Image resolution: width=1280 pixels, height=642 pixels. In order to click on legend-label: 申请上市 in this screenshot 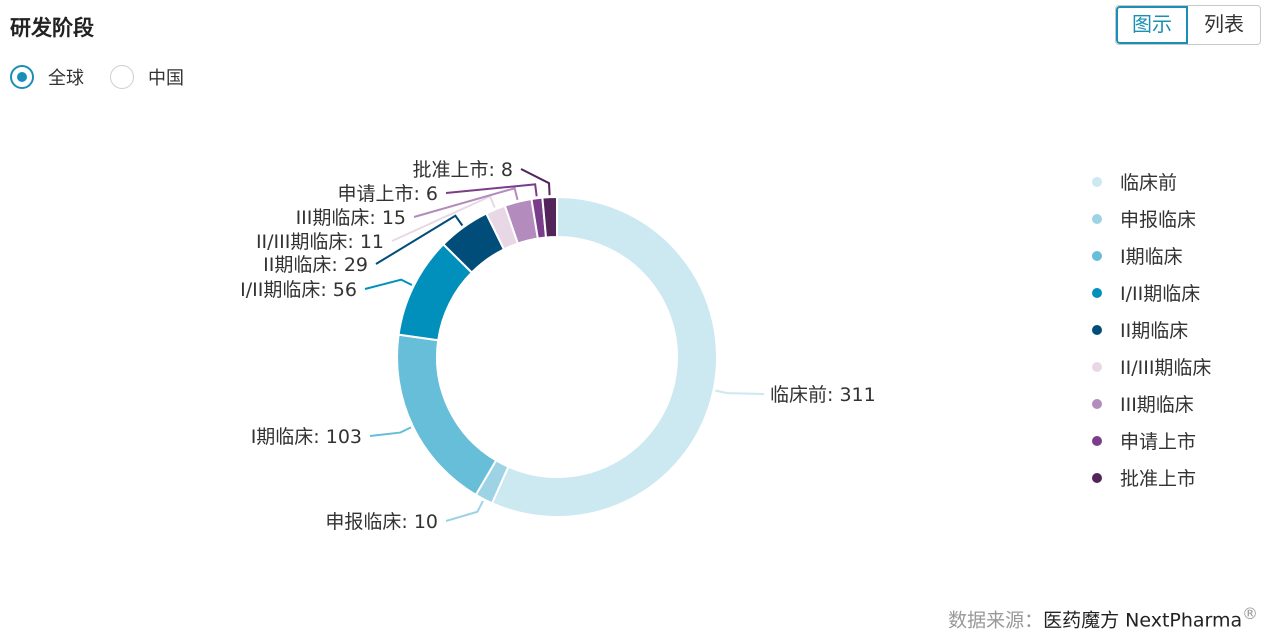, I will do `click(1158, 442)`.